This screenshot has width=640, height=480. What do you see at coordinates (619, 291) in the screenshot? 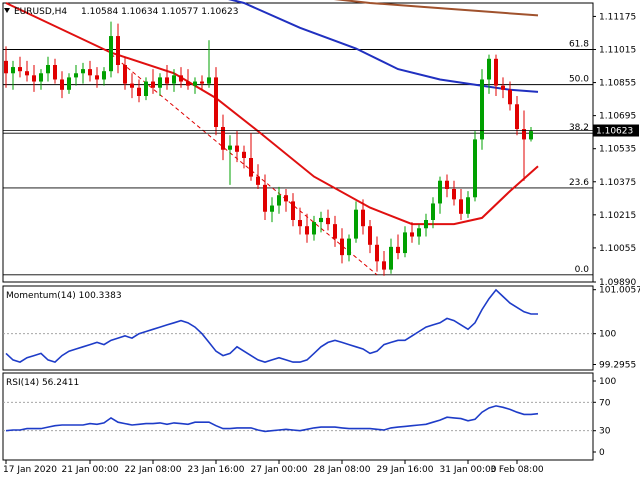
I see `momentum-tick-label: 101.0057` at bounding box center [619, 291].